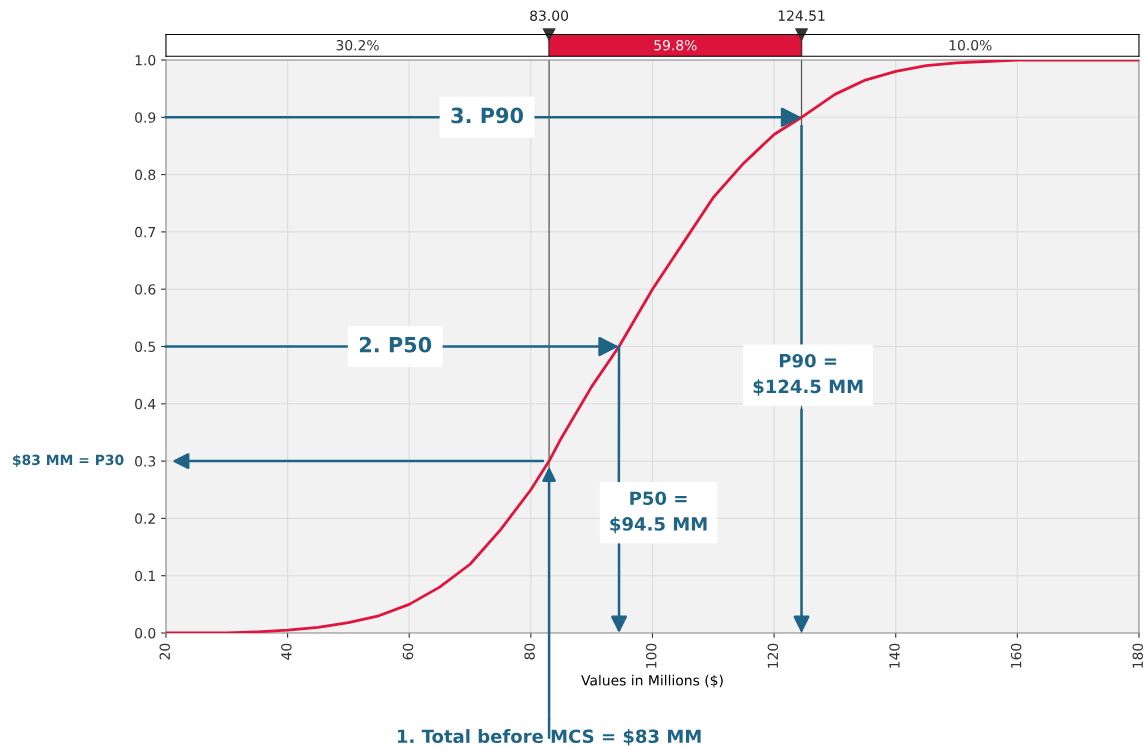  What do you see at coordinates (773, 655) in the screenshot?
I see `x-tick-label: 120` at bounding box center [773, 655].